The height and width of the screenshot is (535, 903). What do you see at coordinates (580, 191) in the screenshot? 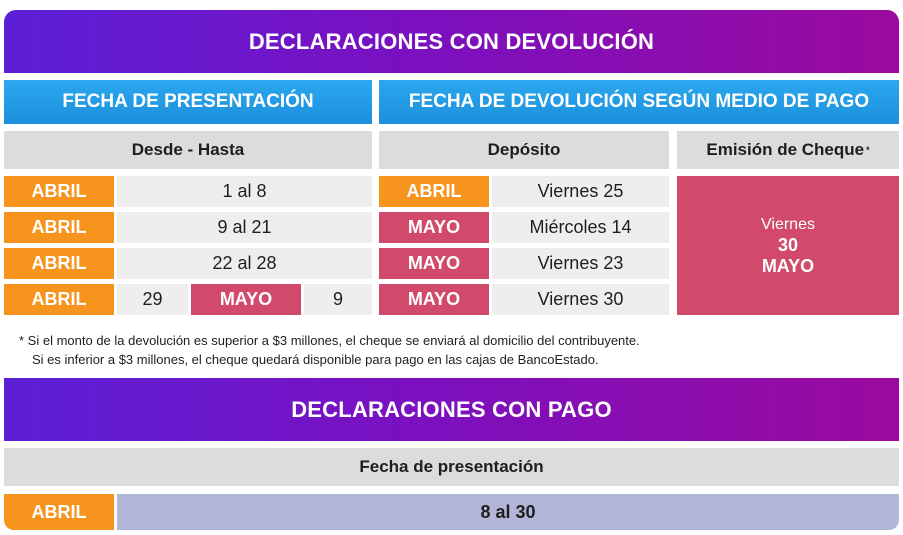
I see `row1-dep-day: Viernes 25` at bounding box center [580, 191].